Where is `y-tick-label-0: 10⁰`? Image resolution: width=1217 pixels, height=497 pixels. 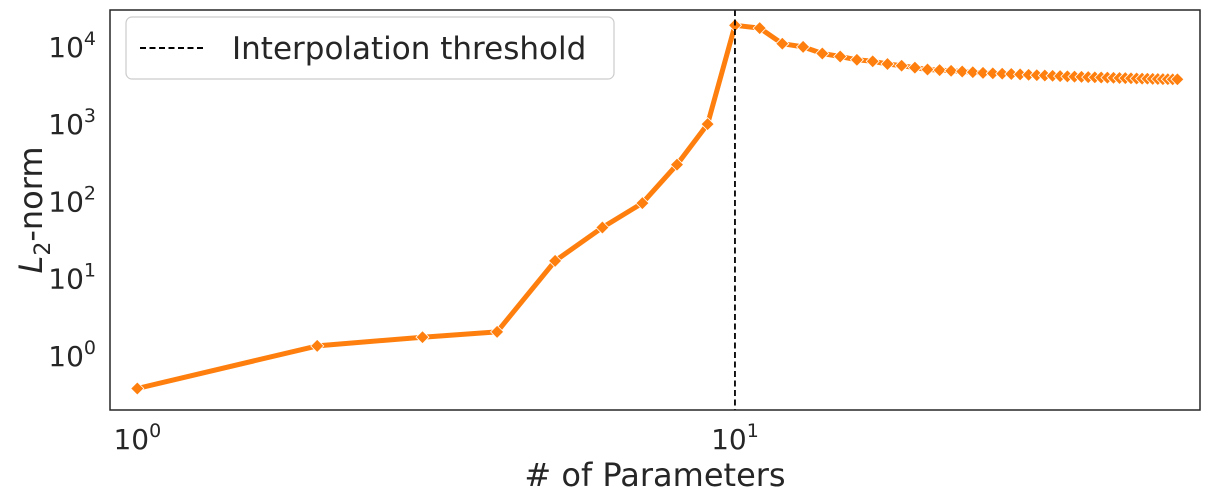
y-tick-label-0: 10⁰ is located at coordinates (72, 355).